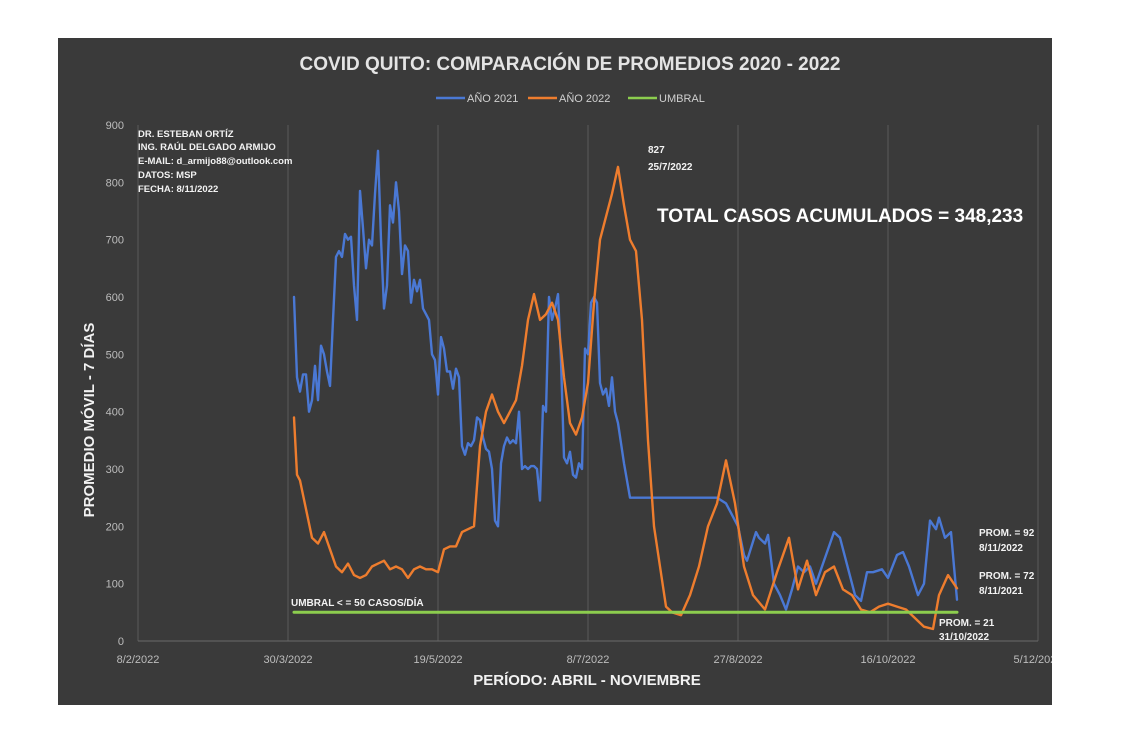  I want to click on y-tick-label: 0, so click(121, 642).